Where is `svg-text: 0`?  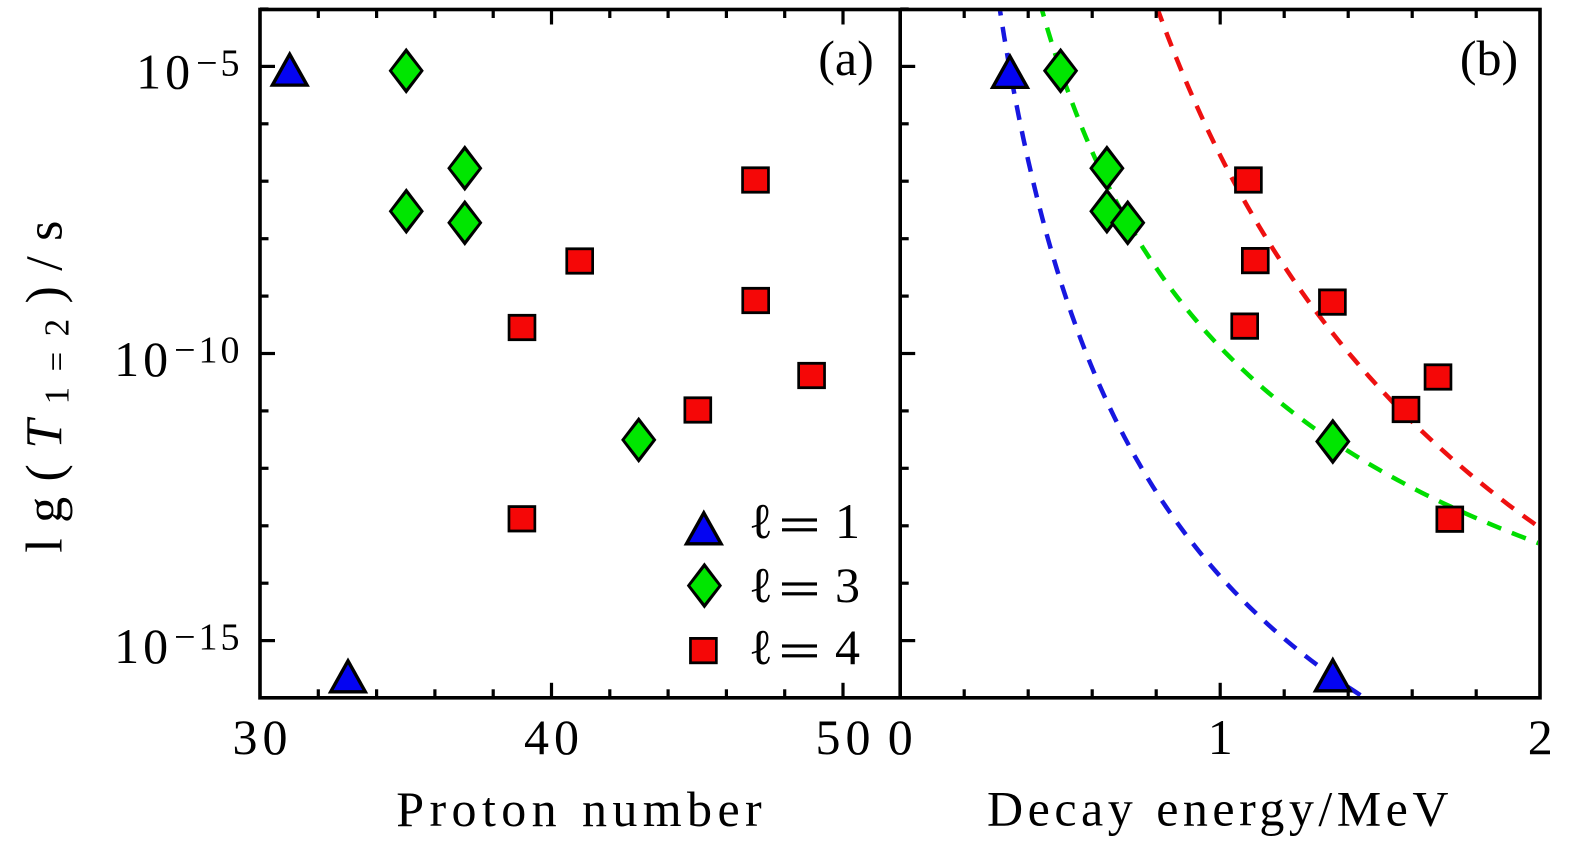
svg-text: 0 is located at coordinates (900, 737).